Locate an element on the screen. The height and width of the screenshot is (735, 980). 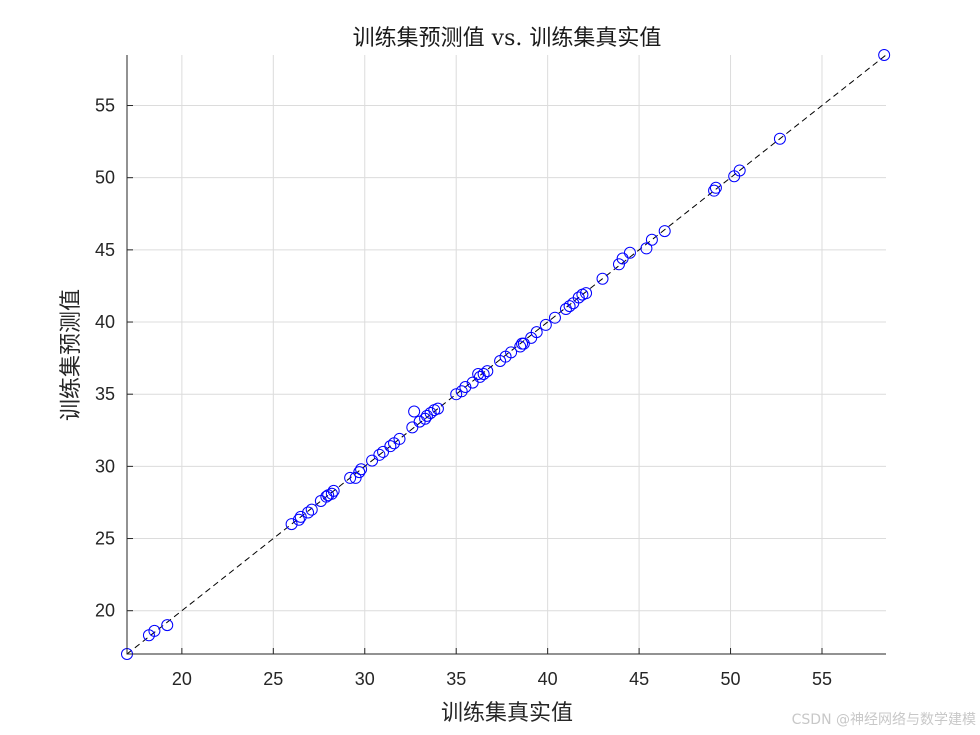
y-axis-label: 训练集预测值 is located at coordinates (71, 355).